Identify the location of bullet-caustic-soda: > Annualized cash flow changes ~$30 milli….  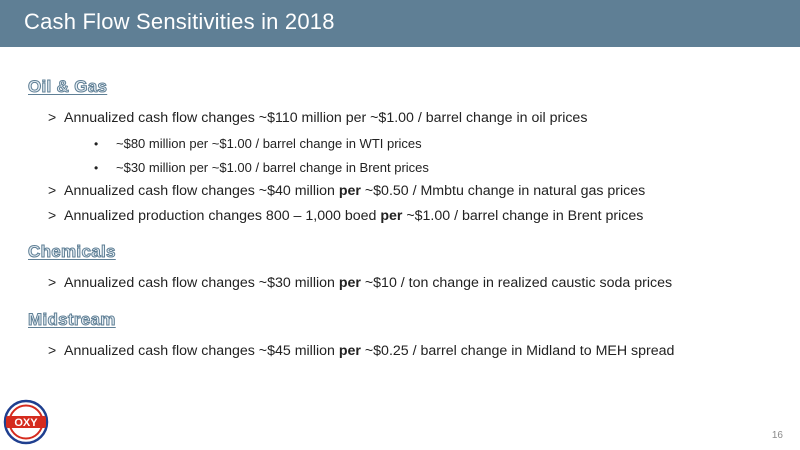
(360, 282).